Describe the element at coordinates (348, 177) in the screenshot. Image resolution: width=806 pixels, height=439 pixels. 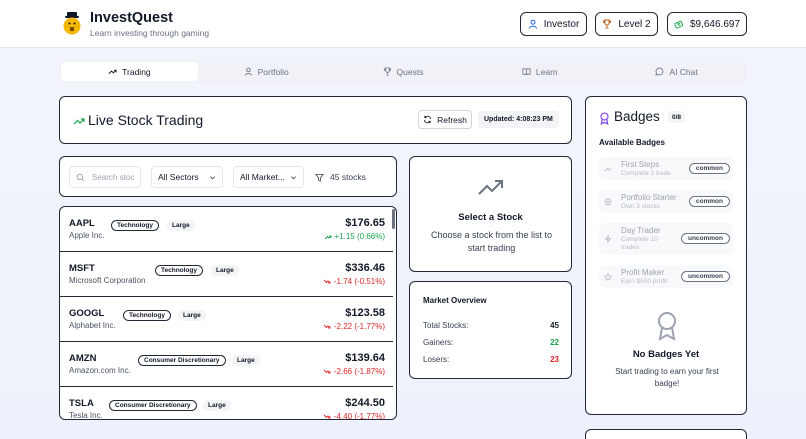
I see `stocks-count-label: 45 stocks` at that location.